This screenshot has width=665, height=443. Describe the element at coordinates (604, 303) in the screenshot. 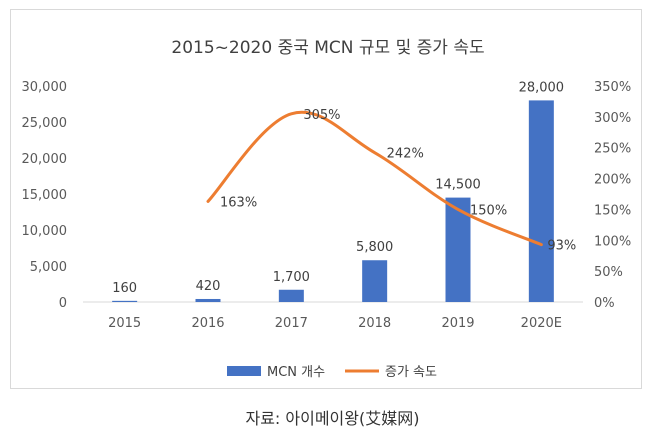

I see `y2-tick-label: 0%` at that location.